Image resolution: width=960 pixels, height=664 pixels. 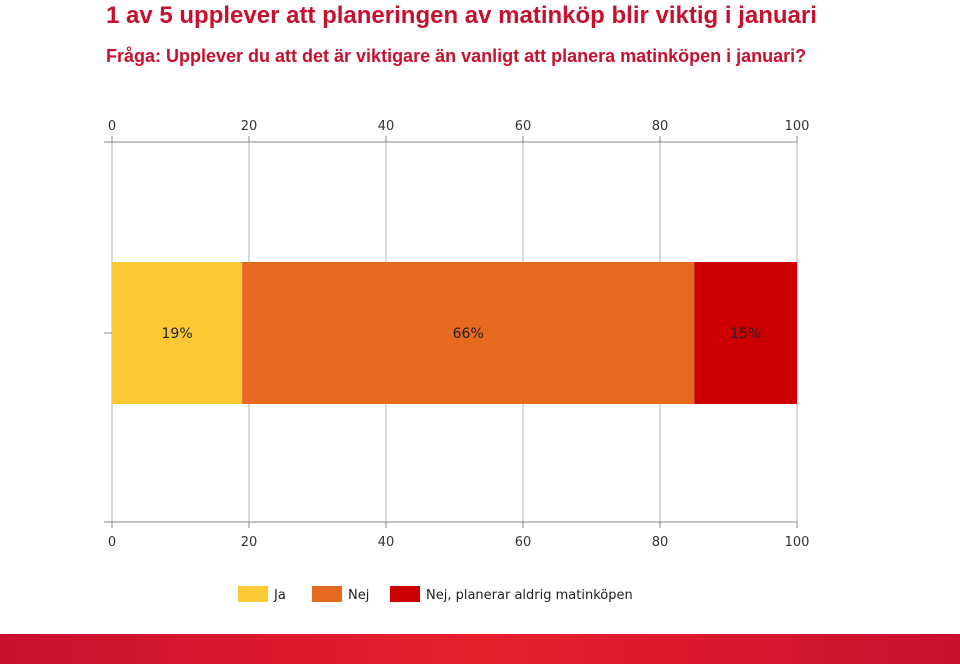 I want to click on tick-label-bottom: 100, so click(x=797, y=542).